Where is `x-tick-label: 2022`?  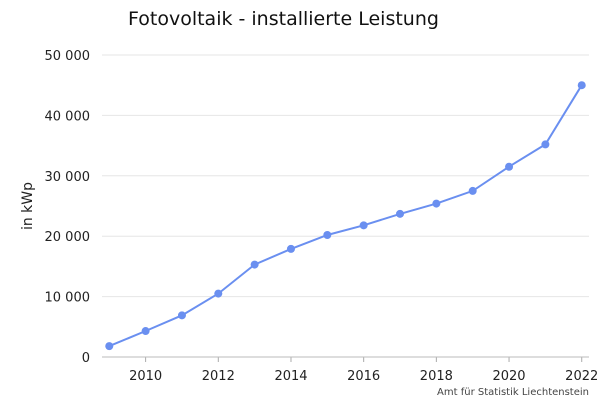 x-tick-label: 2022 is located at coordinates (581, 376).